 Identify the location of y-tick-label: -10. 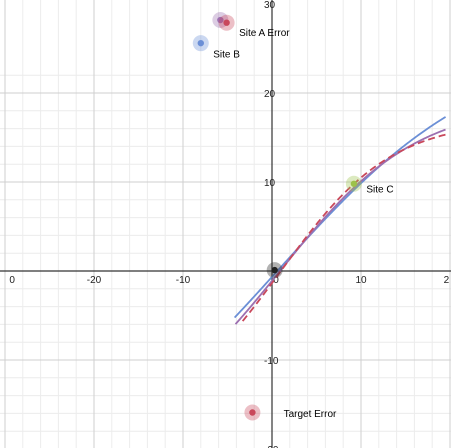
(271, 361).